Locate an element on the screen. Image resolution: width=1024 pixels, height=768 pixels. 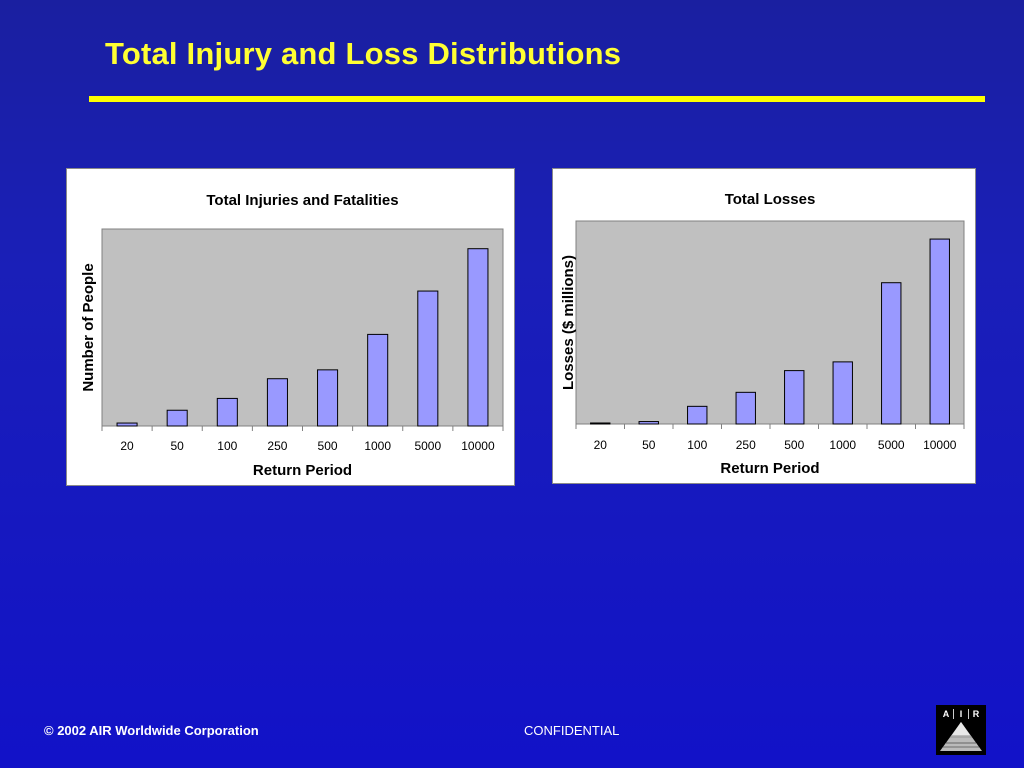
injuries-tick-label: 250 is located at coordinates (277, 446).